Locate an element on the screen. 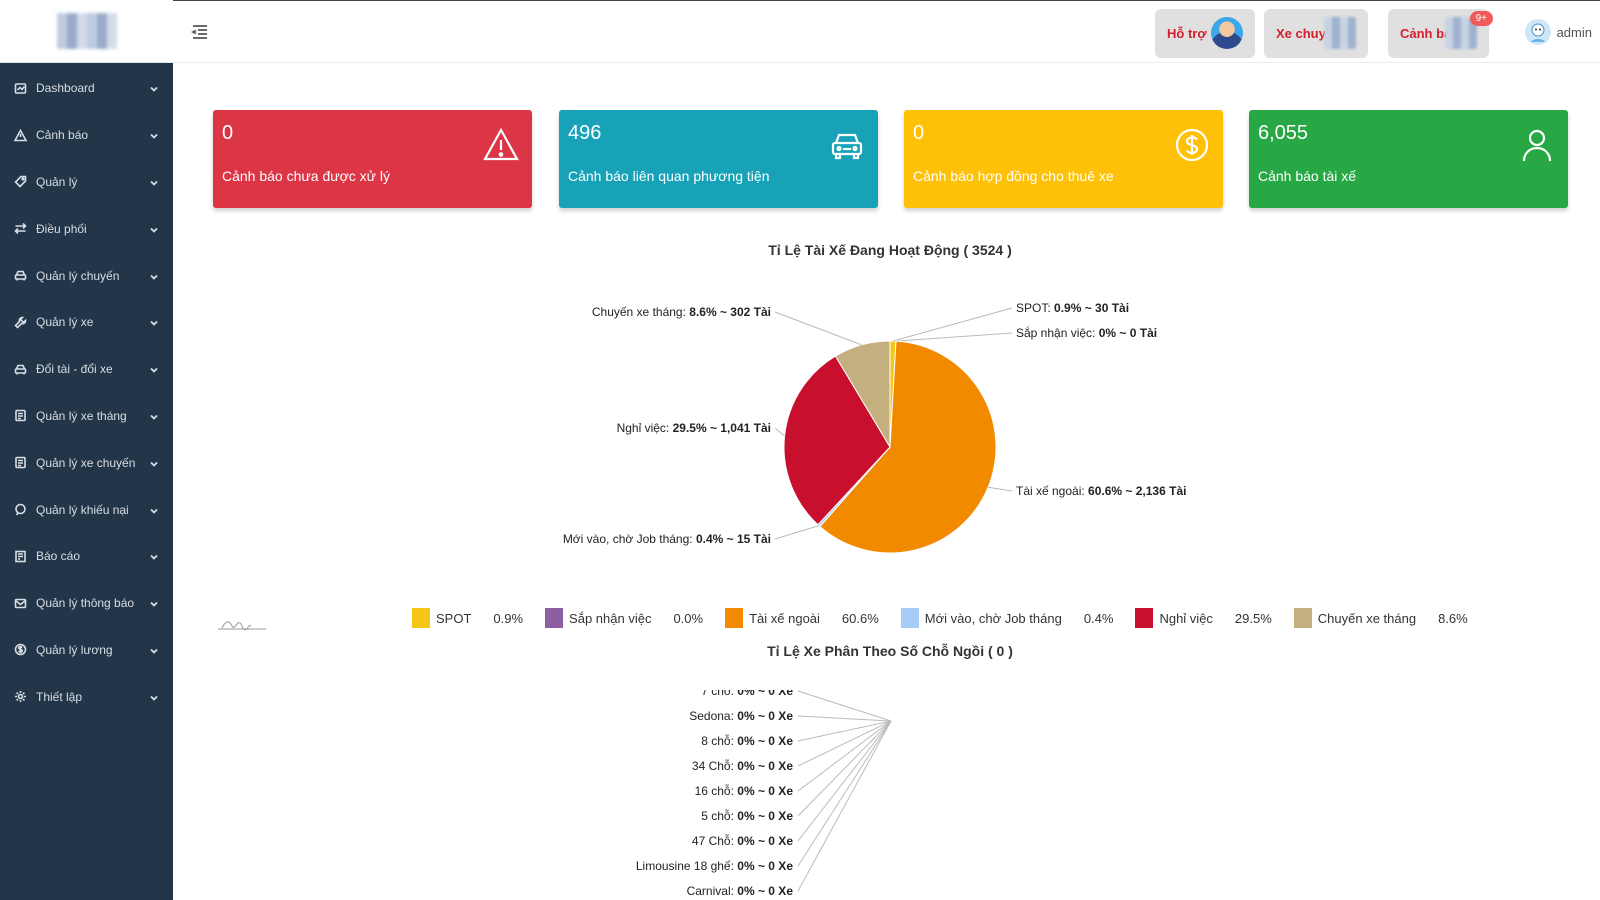  sidebar-item-13: Quản lý lương is located at coordinates (86, 650).